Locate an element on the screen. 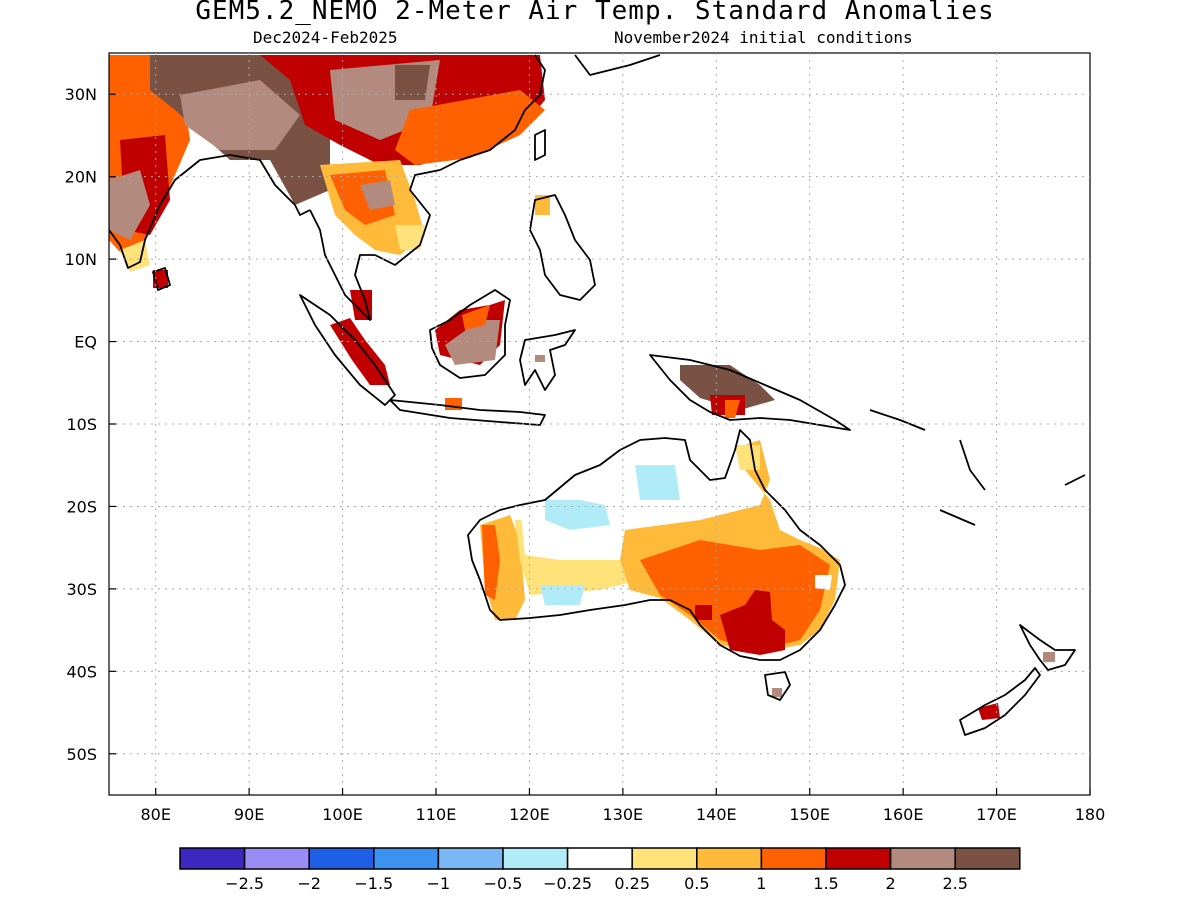 The image size is (1200, 900). coast-china is located at coordinates (502, 107).